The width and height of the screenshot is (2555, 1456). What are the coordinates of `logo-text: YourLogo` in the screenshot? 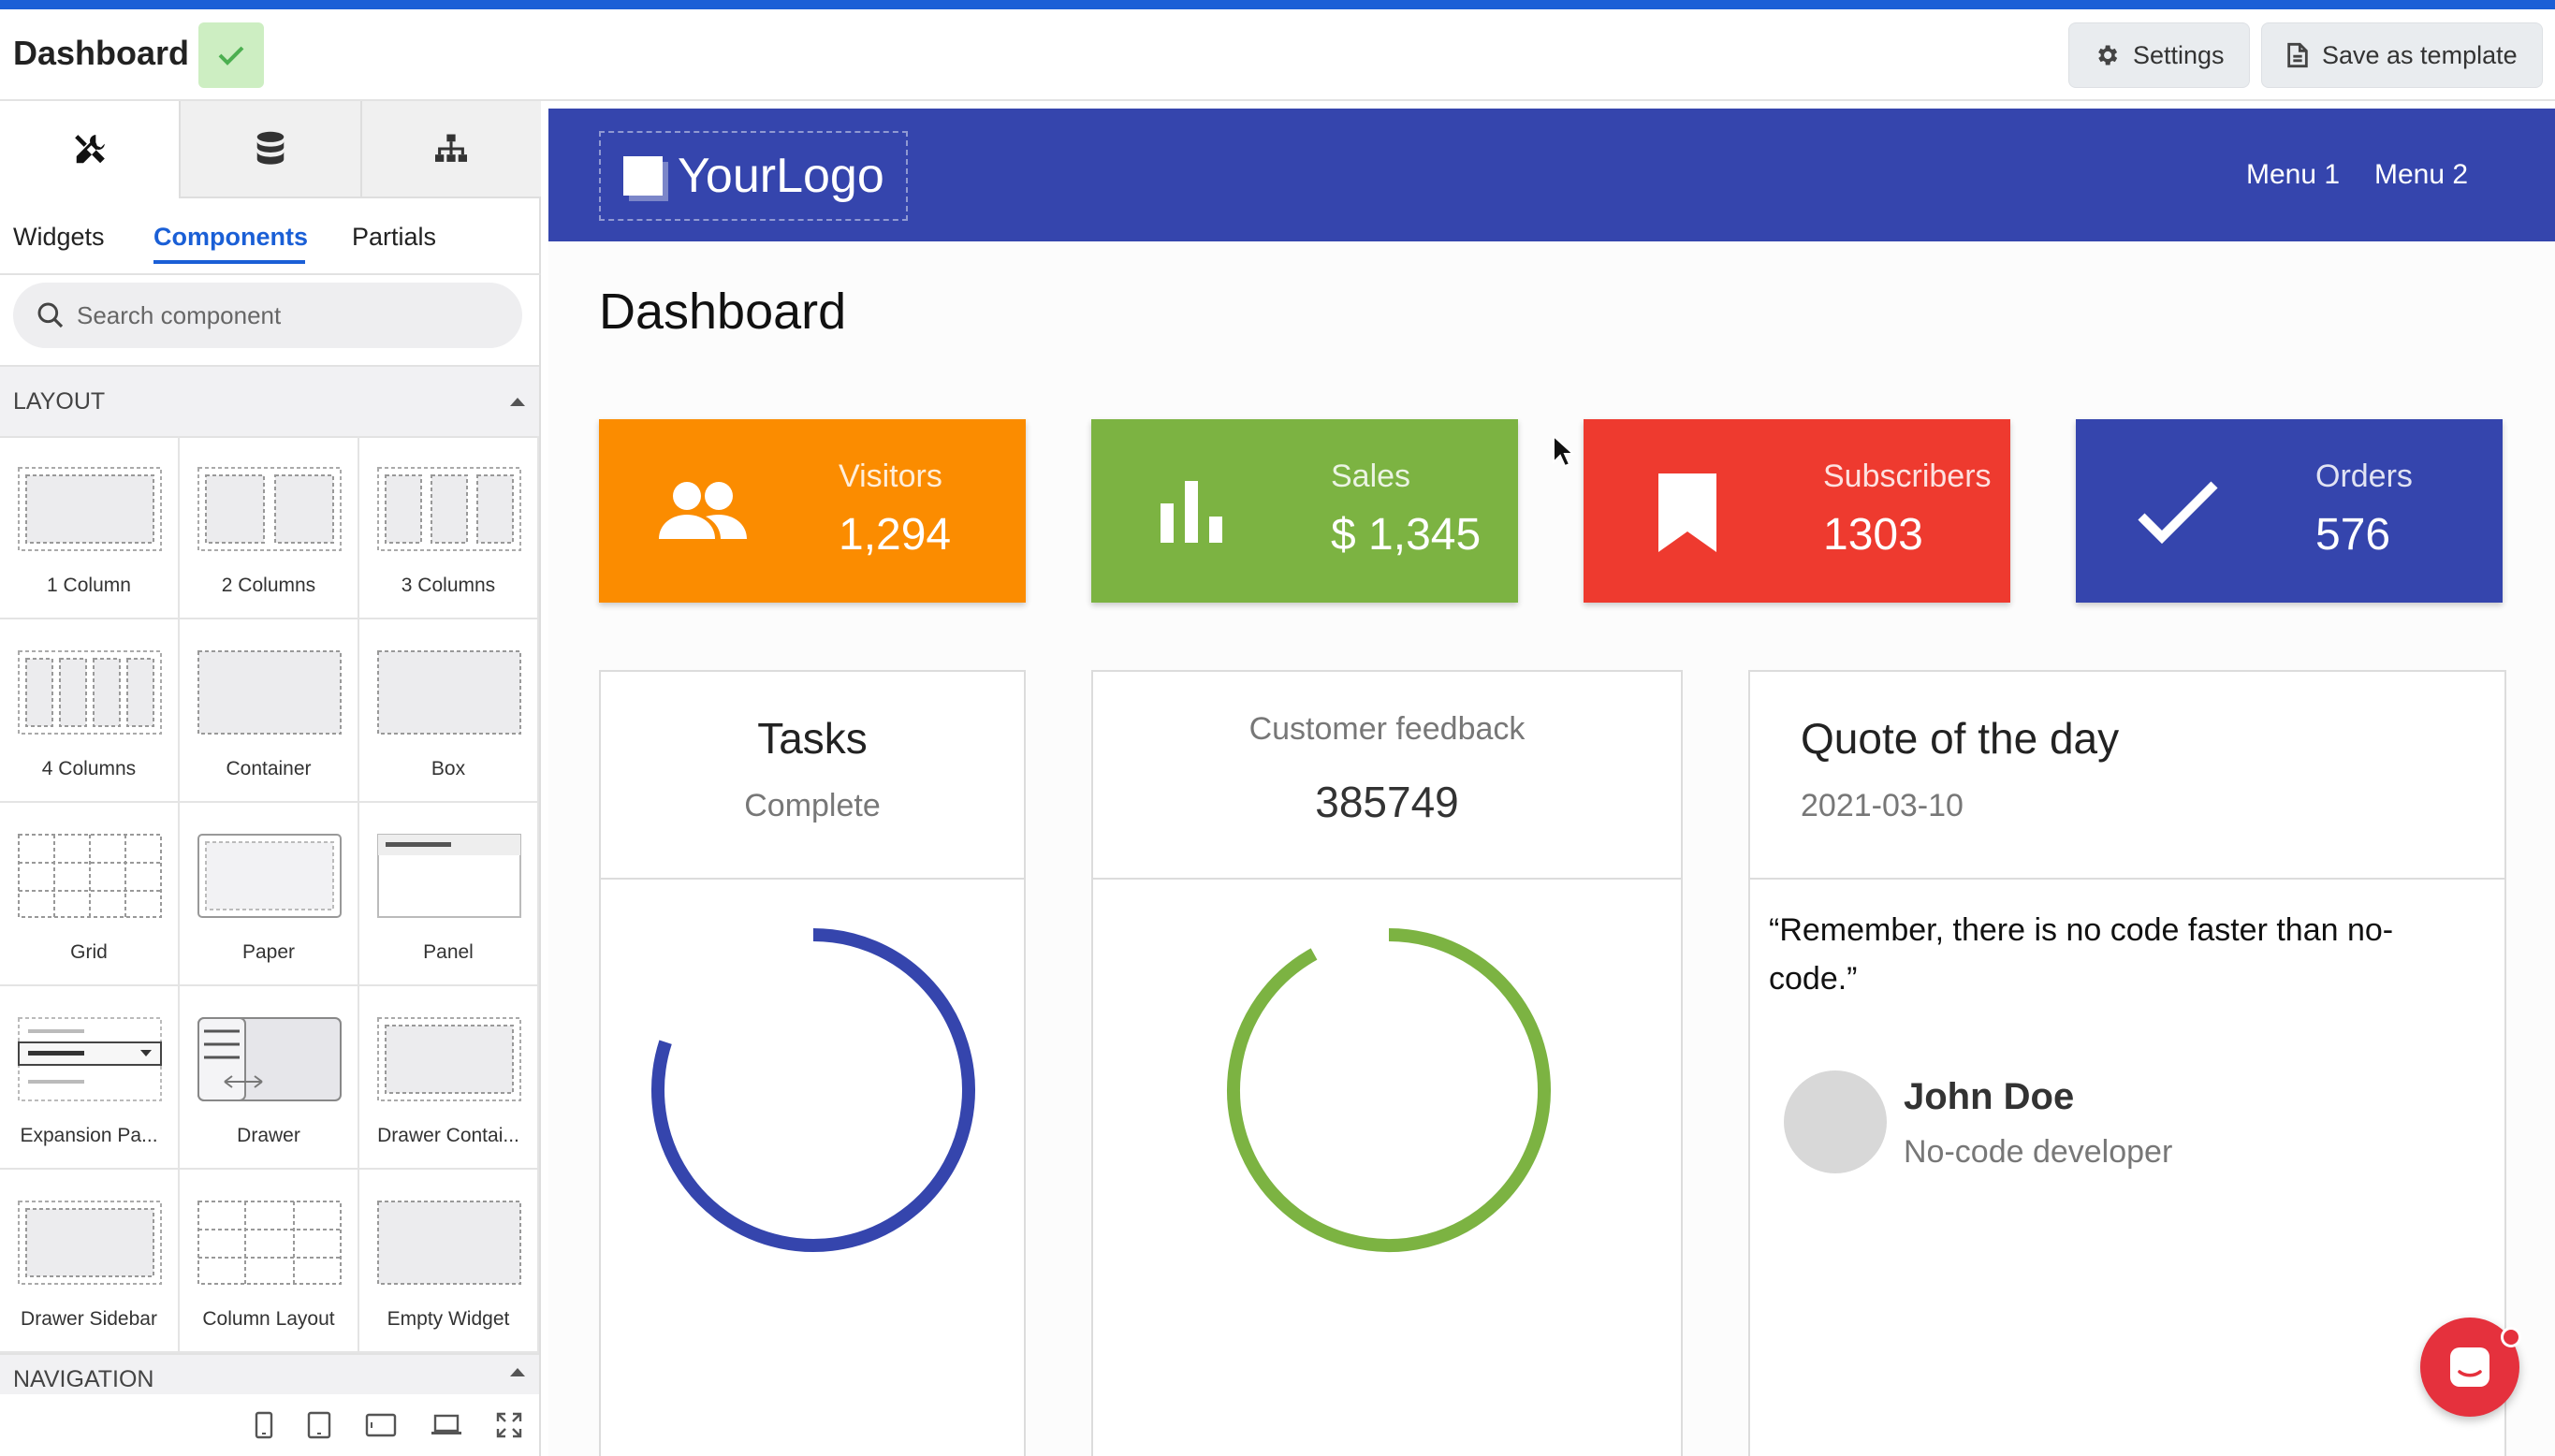 It's located at (781, 176).